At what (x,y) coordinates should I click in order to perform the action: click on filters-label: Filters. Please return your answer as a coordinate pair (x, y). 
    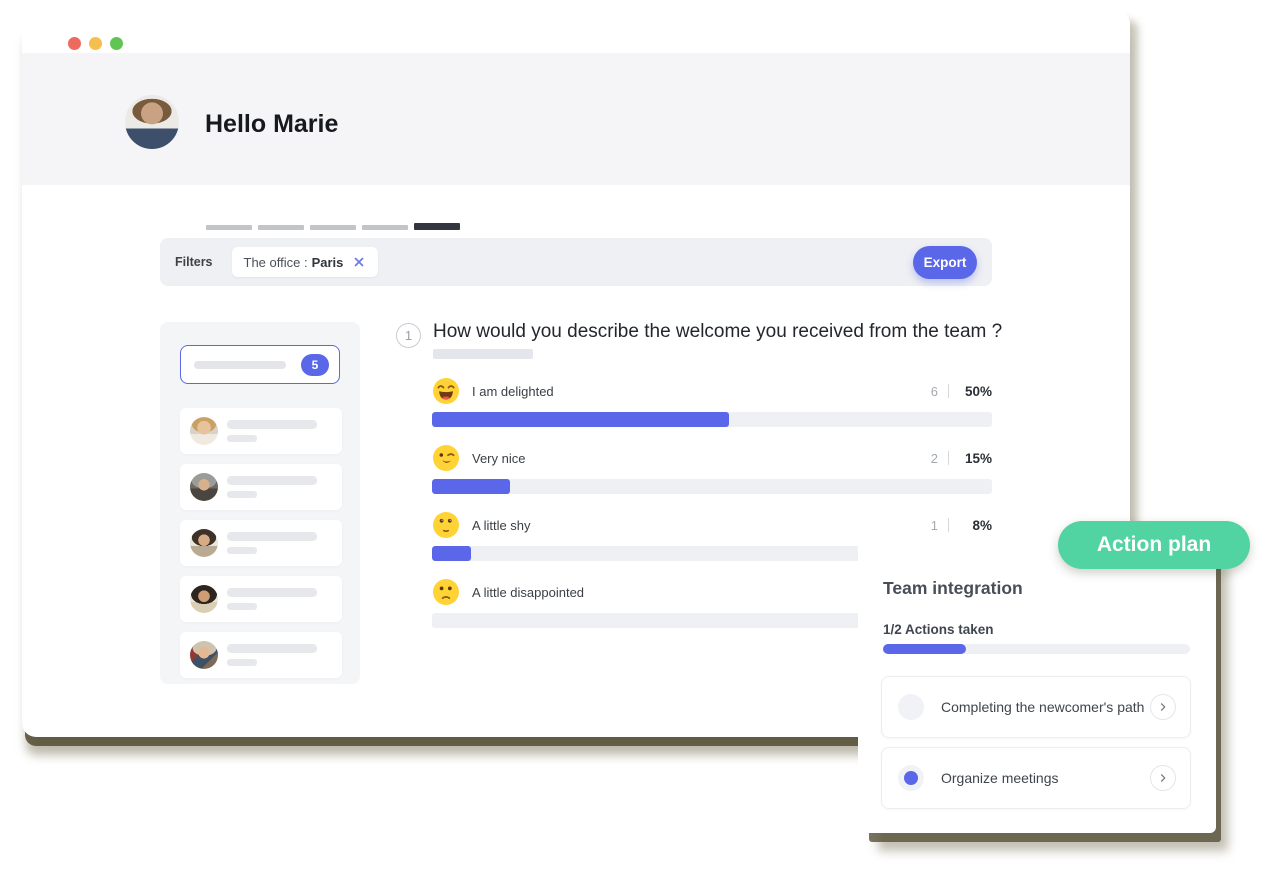
    Looking at the image, I should click on (194, 262).